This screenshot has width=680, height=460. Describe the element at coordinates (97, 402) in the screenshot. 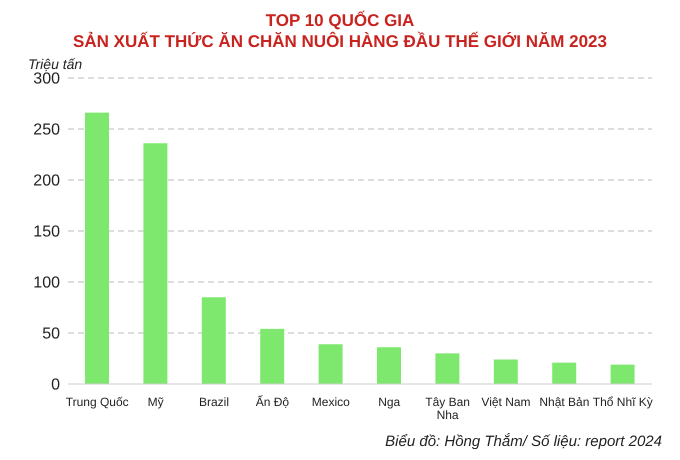

I see `x-tick-label: Trung Quốc` at that location.